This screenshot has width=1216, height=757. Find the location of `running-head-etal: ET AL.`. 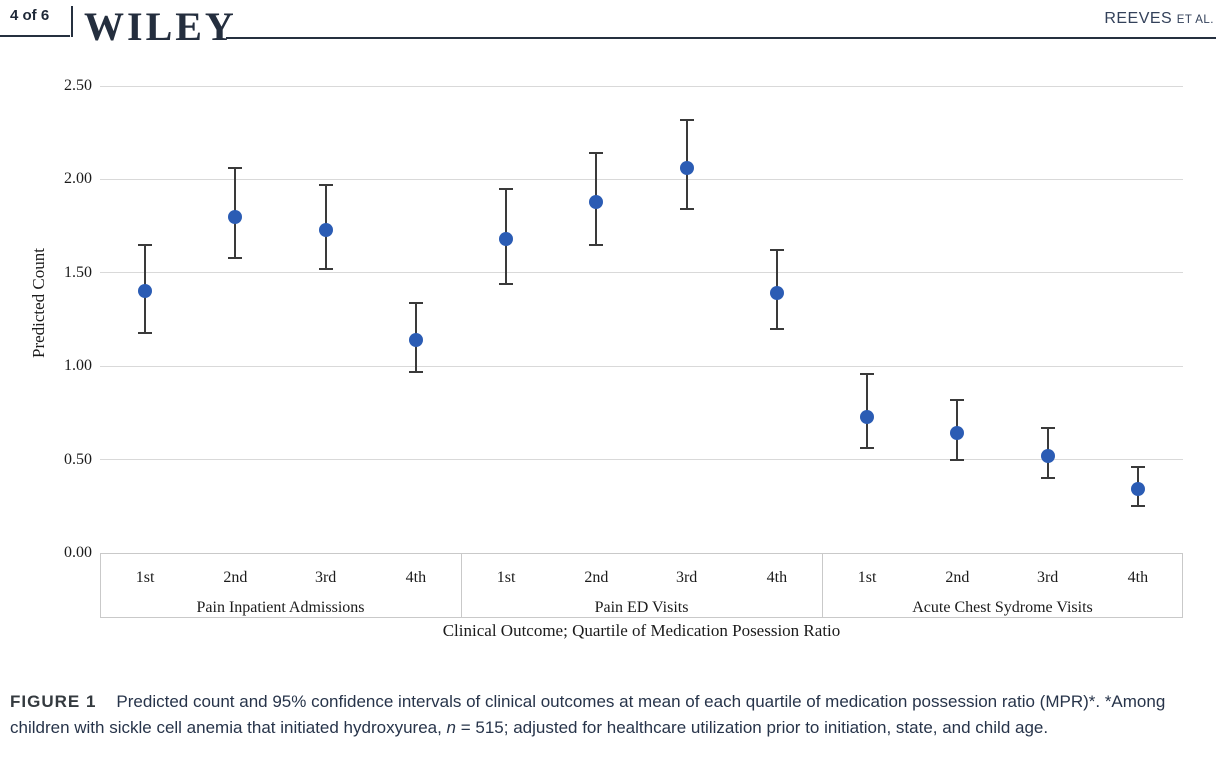

running-head-etal: ET AL. is located at coordinates (1195, 20).